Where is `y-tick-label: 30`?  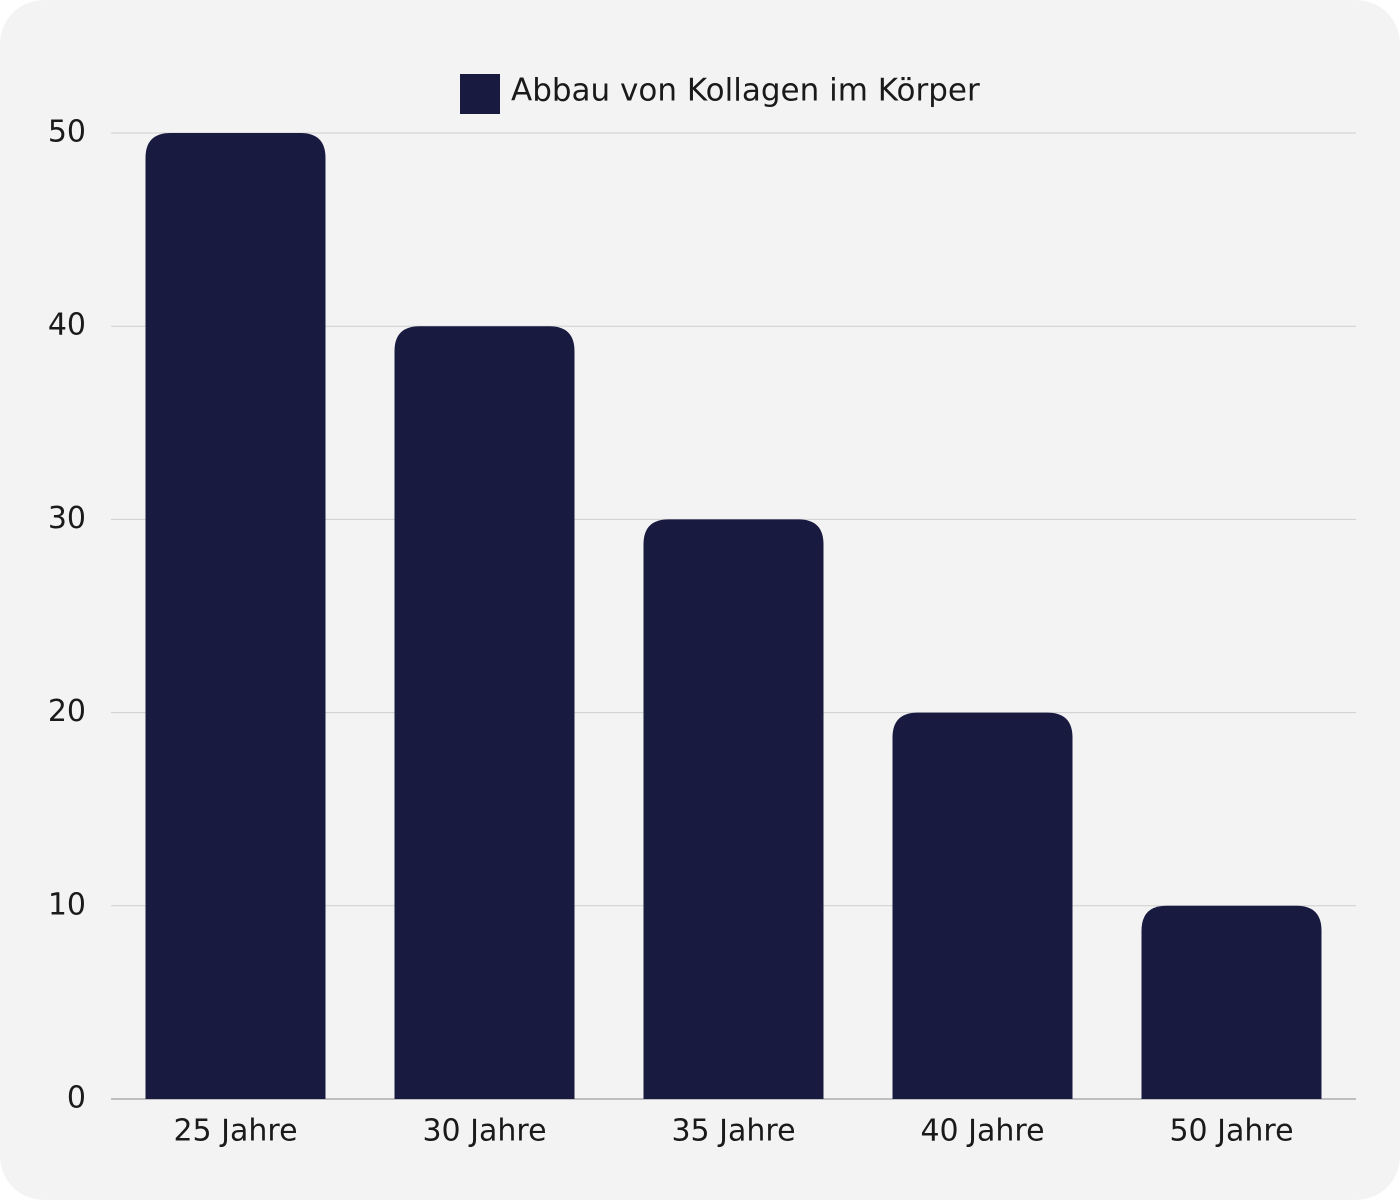
y-tick-label: 30 is located at coordinates (67, 518).